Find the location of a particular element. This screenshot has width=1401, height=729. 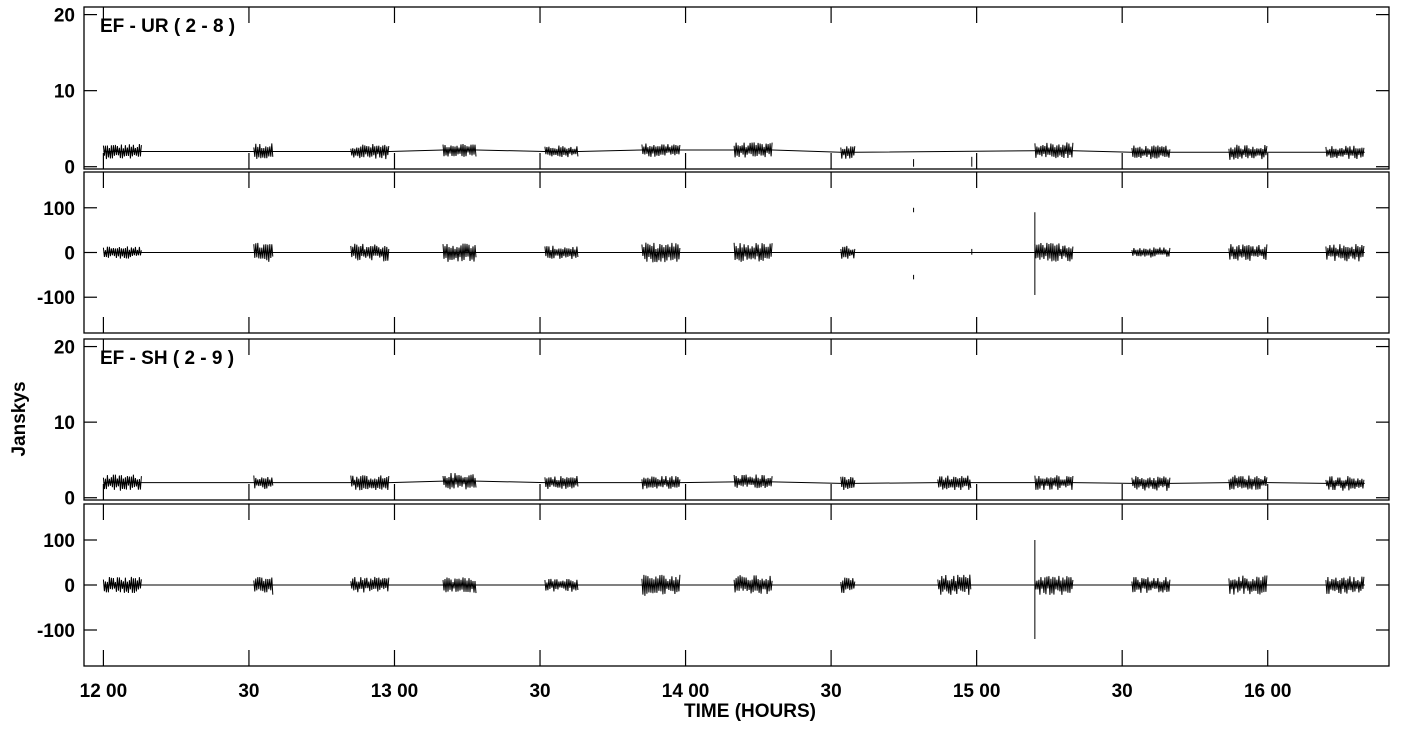

baseline-title: EF - UR ( 2 - 8 ) is located at coordinates (167, 26).